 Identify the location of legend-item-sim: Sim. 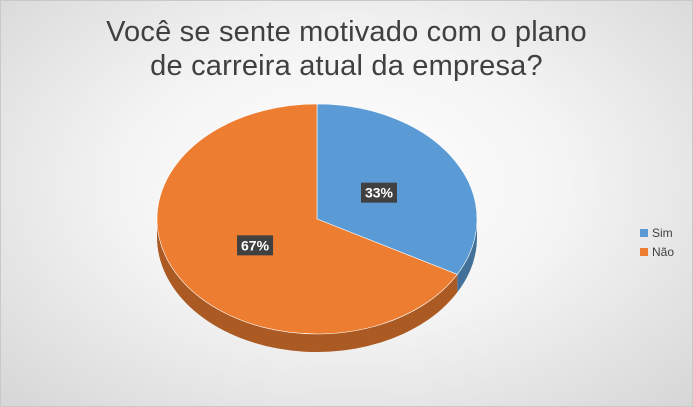
(657, 232).